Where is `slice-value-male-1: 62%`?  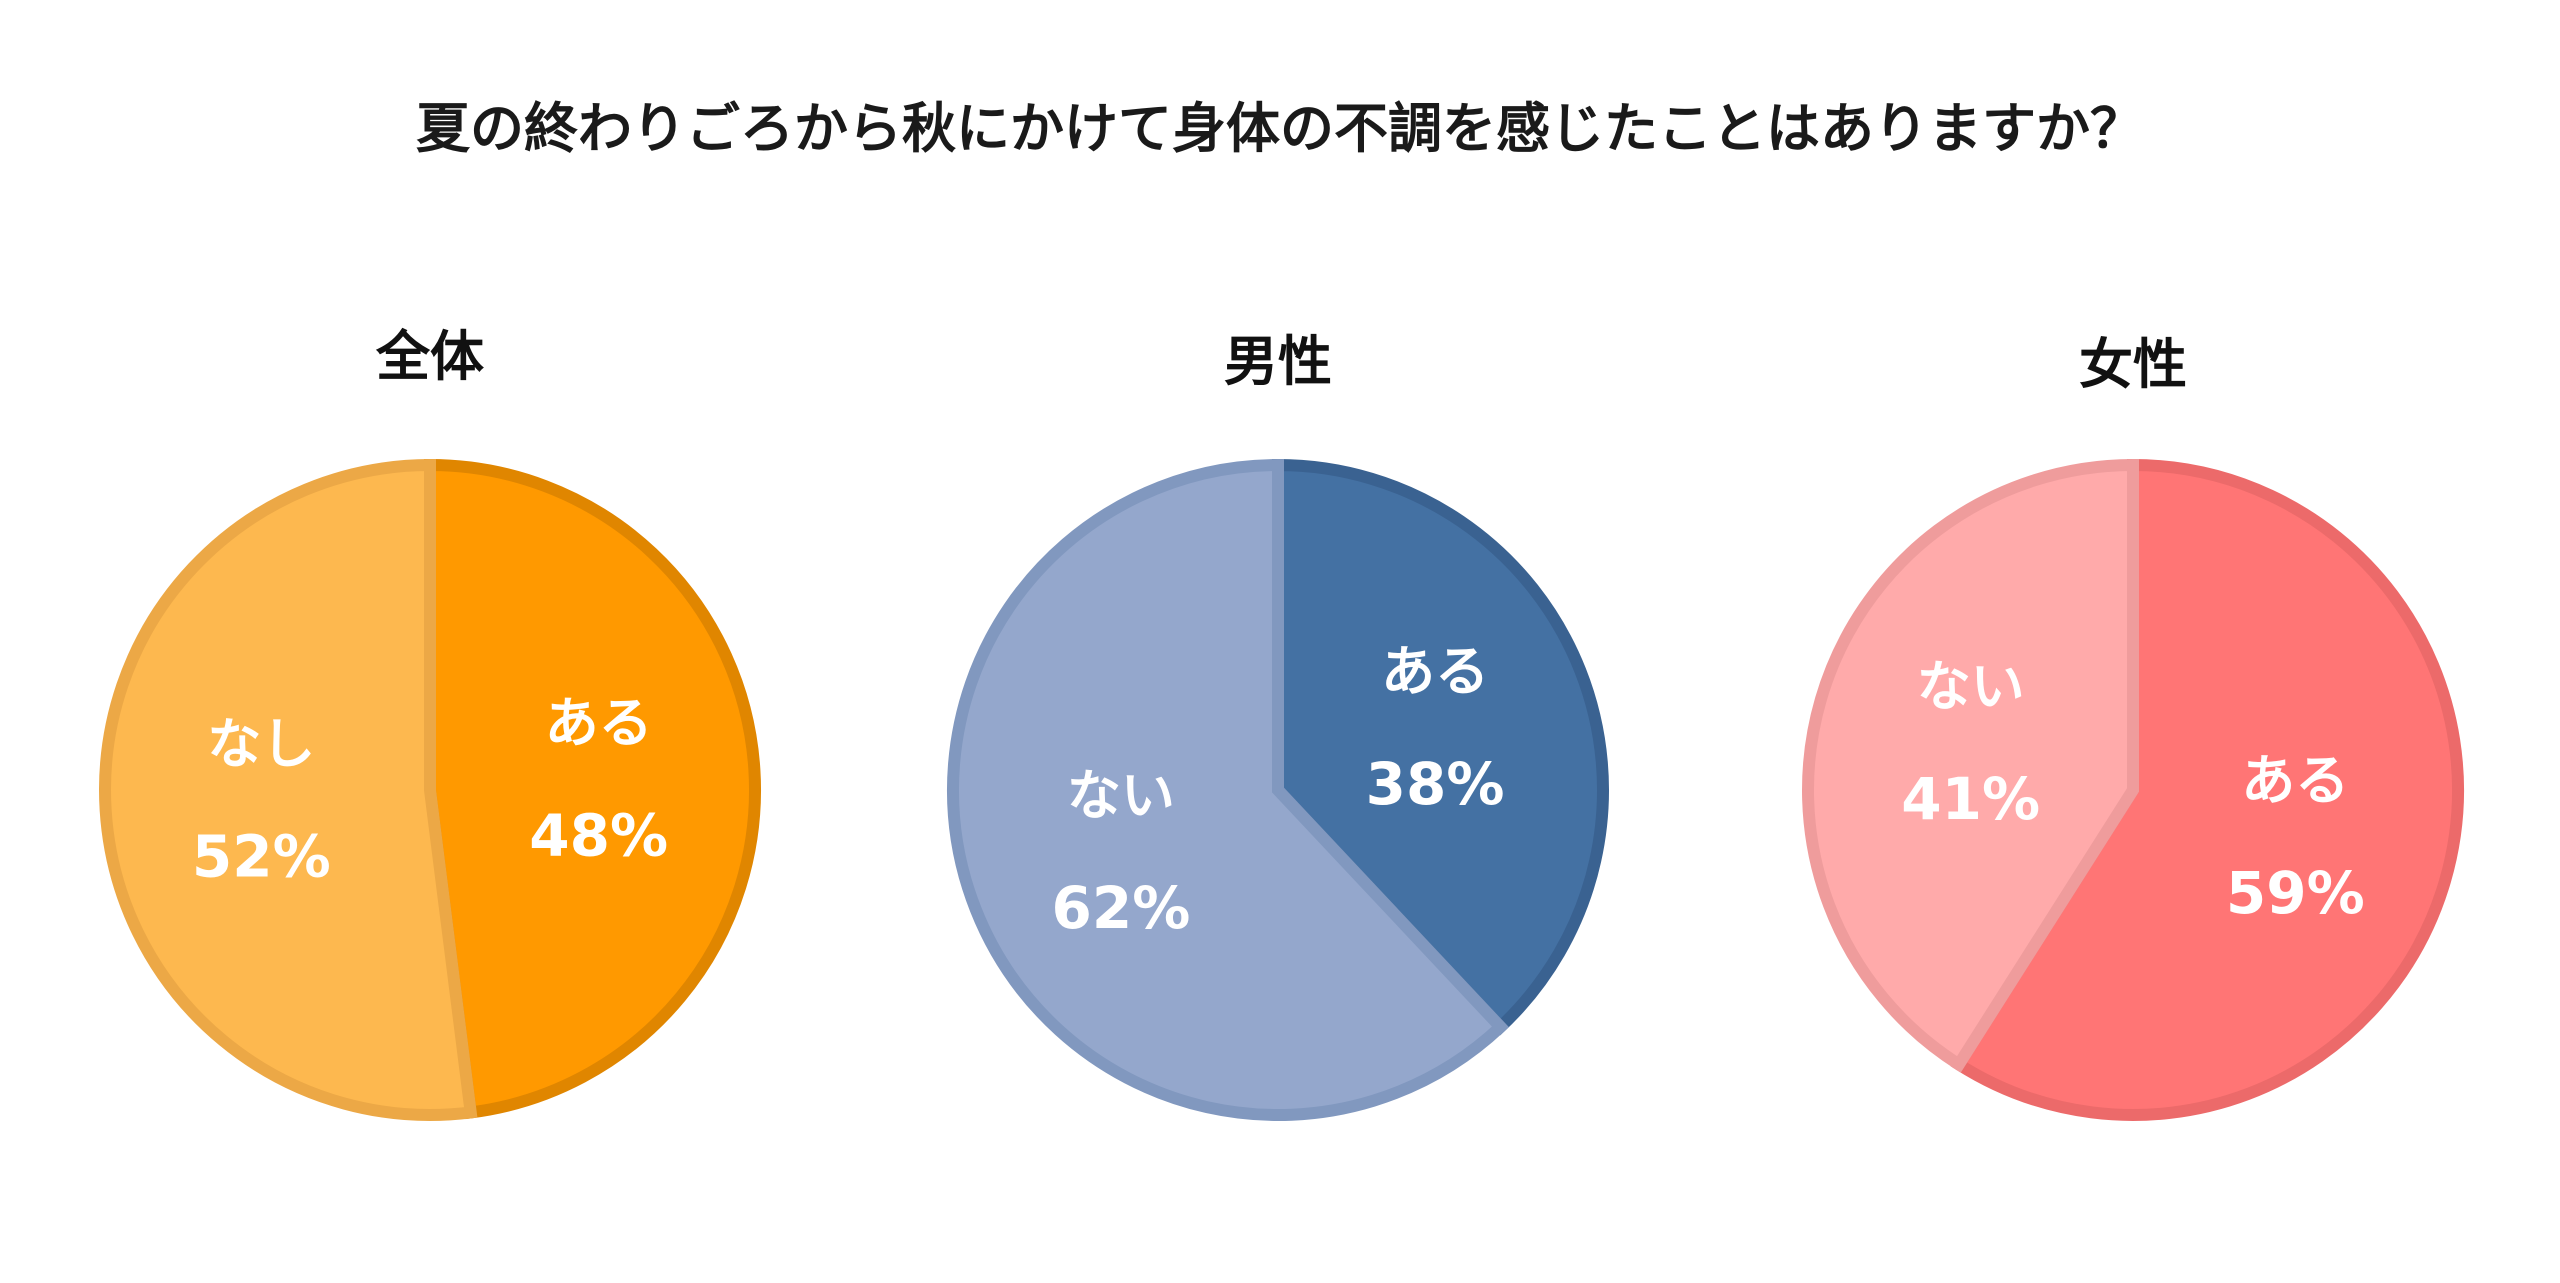 slice-value-male-1: 62% is located at coordinates (1120, 908).